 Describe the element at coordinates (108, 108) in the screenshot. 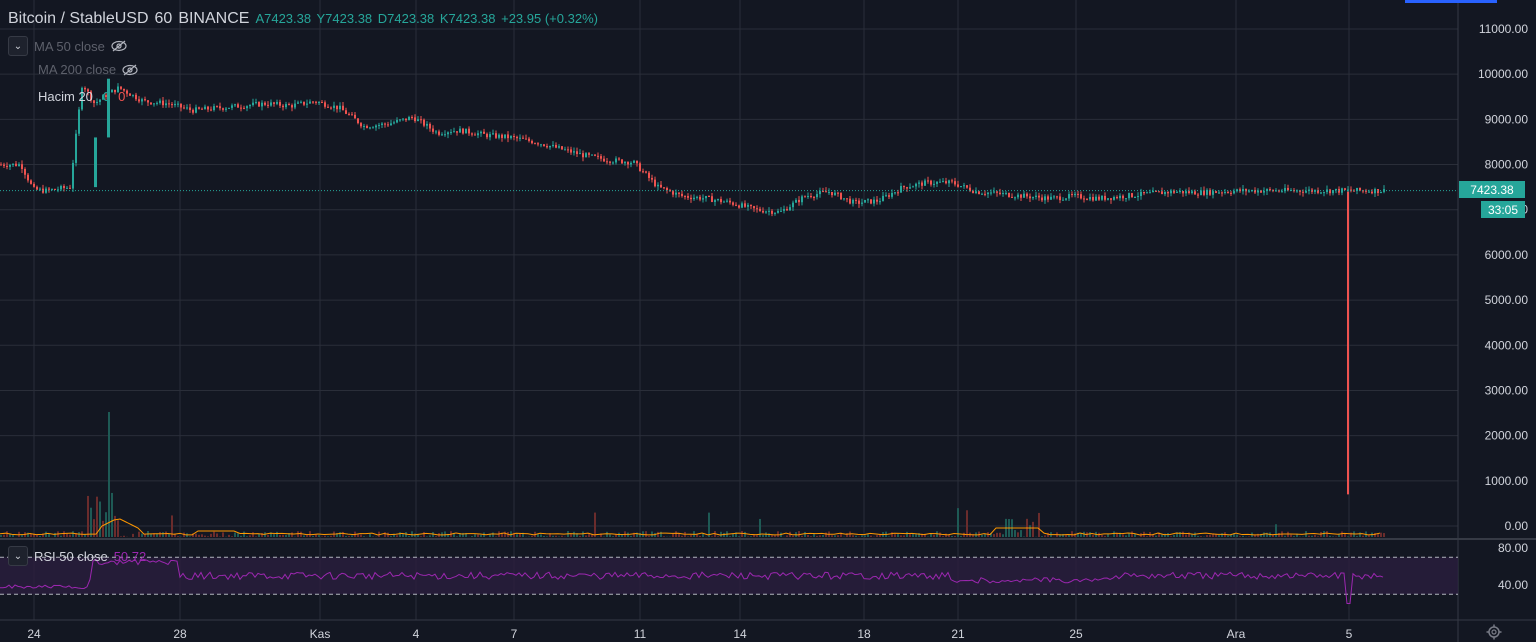

I see `pump-candle` at that location.